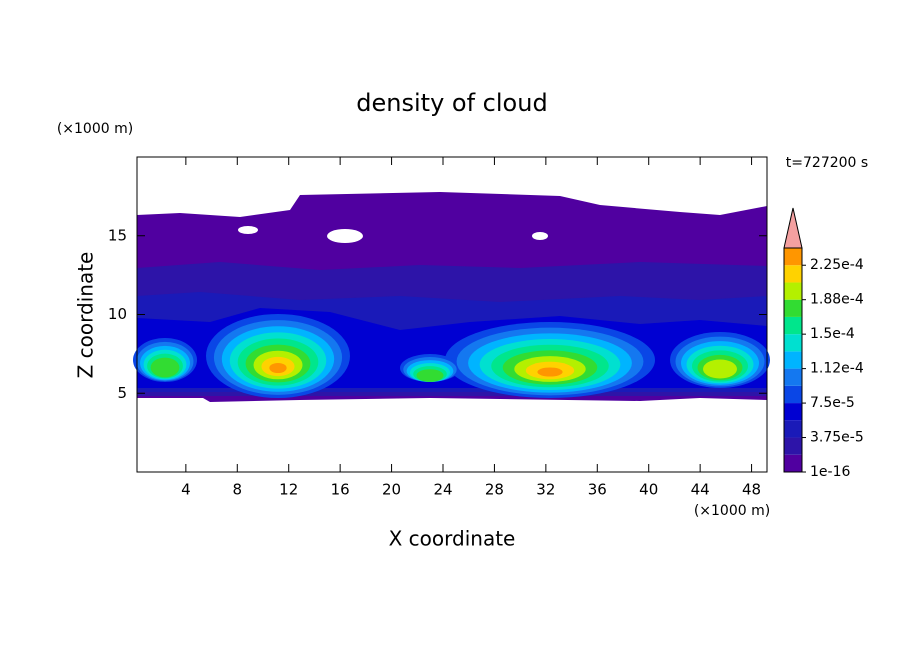  What do you see at coordinates (832, 334) in the screenshot?
I see `colorbar-tick-label: 1.5e-4` at bounding box center [832, 334].